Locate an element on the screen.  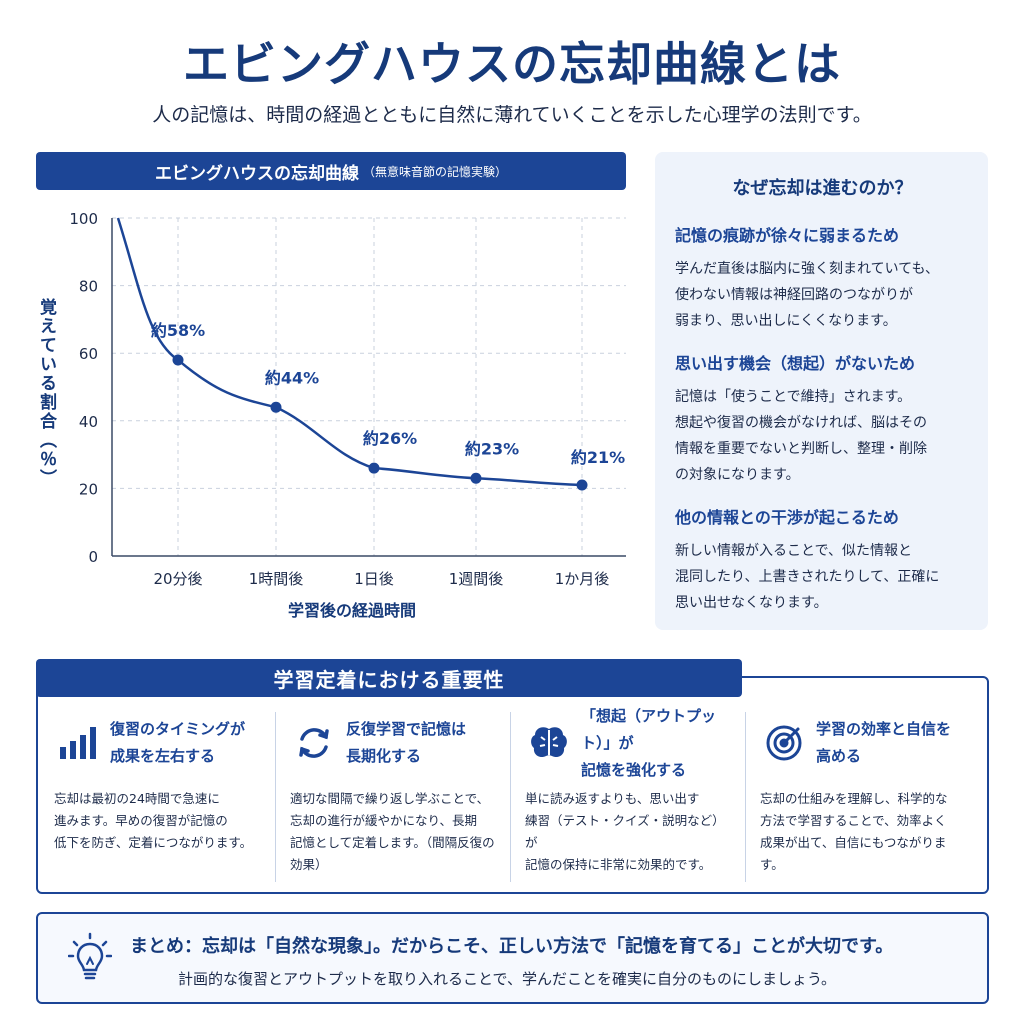
refresh-icon is located at coordinates (314, 743).